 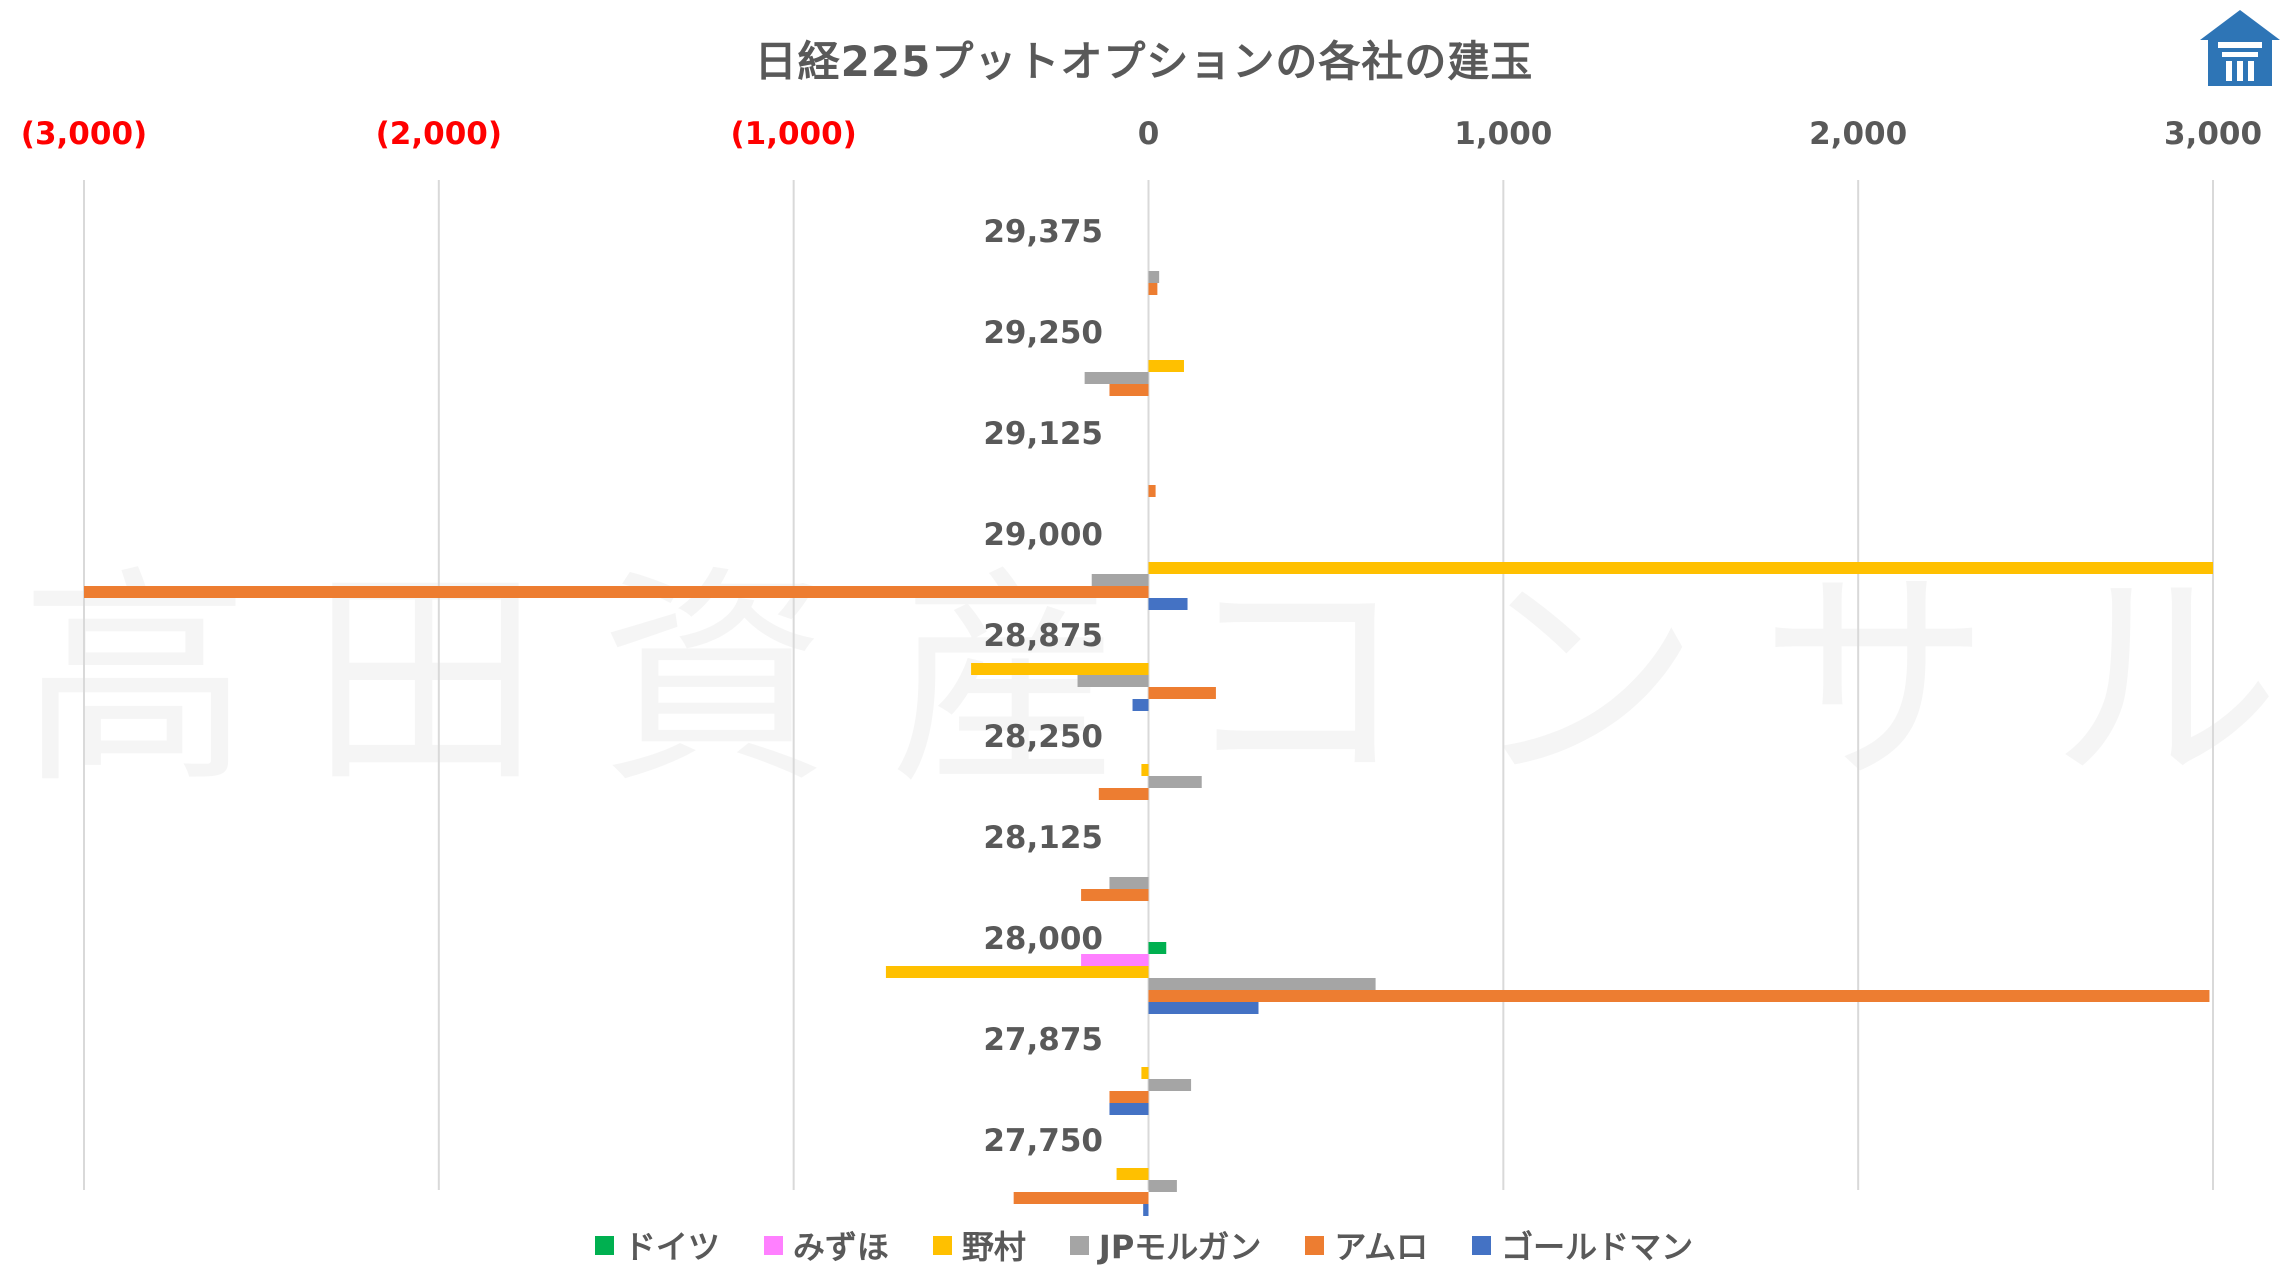 I want to click on category-label: 29,250, so click(x=1043, y=333).